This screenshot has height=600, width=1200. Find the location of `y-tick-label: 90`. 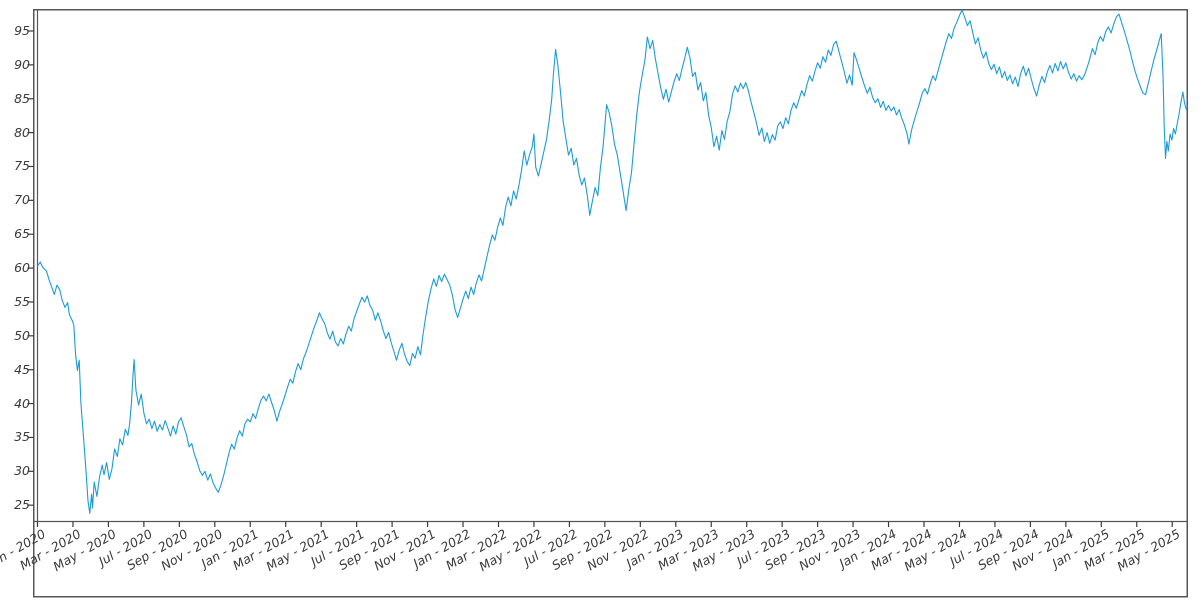

y-tick-label: 90 is located at coordinates (22, 64).